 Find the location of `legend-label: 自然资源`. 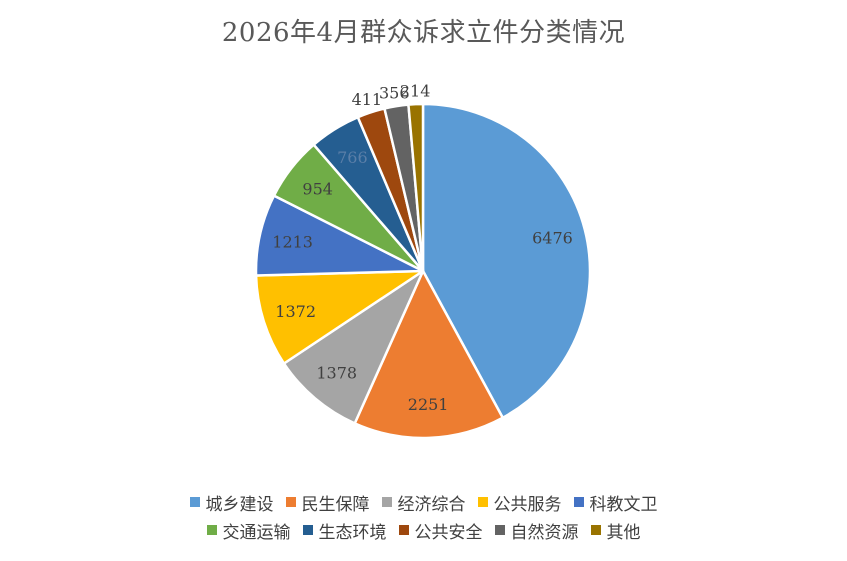

legend-label: 自然资源 is located at coordinates (544, 532).